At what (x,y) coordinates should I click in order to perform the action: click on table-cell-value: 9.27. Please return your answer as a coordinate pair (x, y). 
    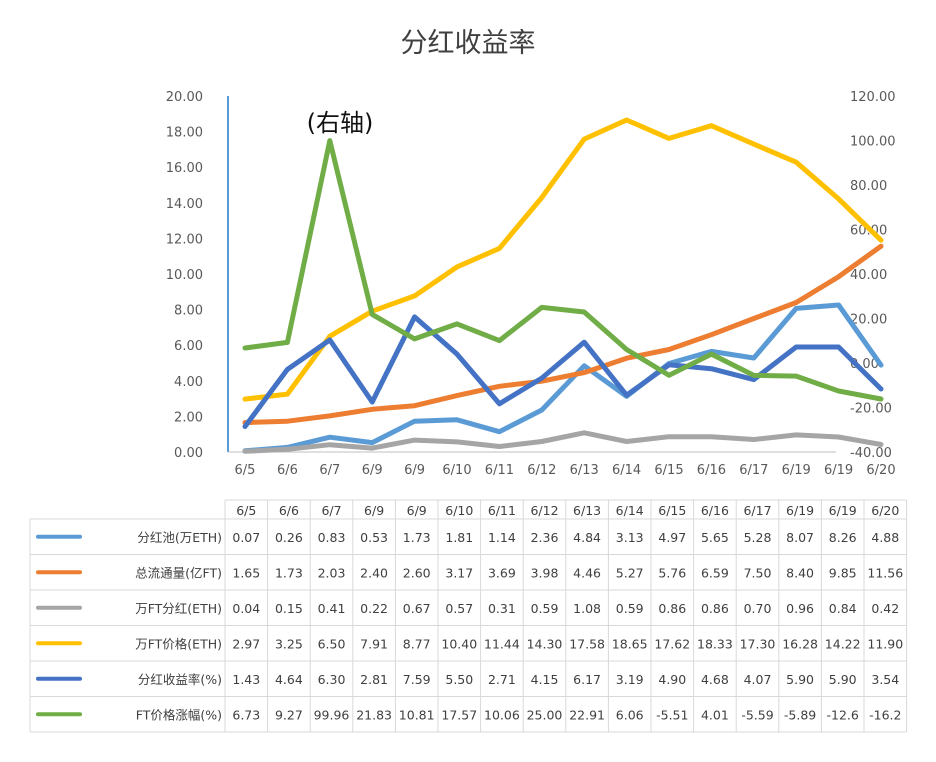
    Looking at the image, I should click on (289, 714).